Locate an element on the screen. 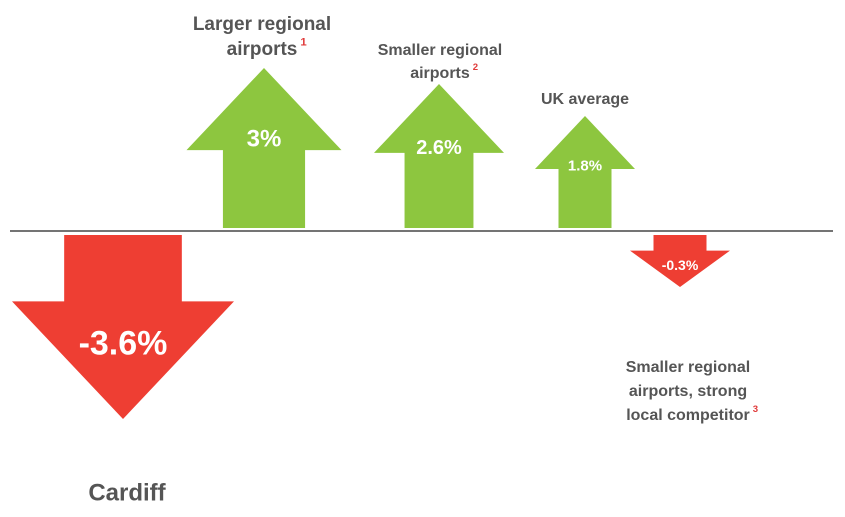 The height and width of the screenshot is (517, 845). value-label: 3% is located at coordinates (264, 138).